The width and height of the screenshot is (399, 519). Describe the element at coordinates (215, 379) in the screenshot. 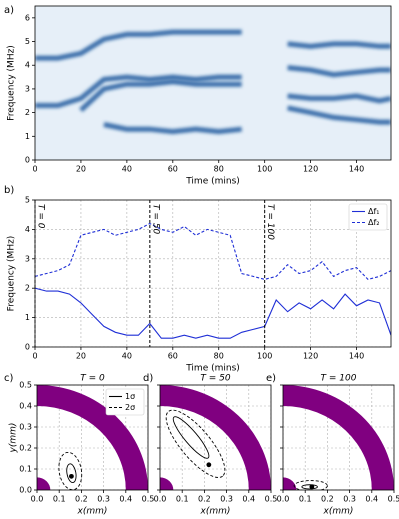

I see `panel-title: T = 50` at that location.